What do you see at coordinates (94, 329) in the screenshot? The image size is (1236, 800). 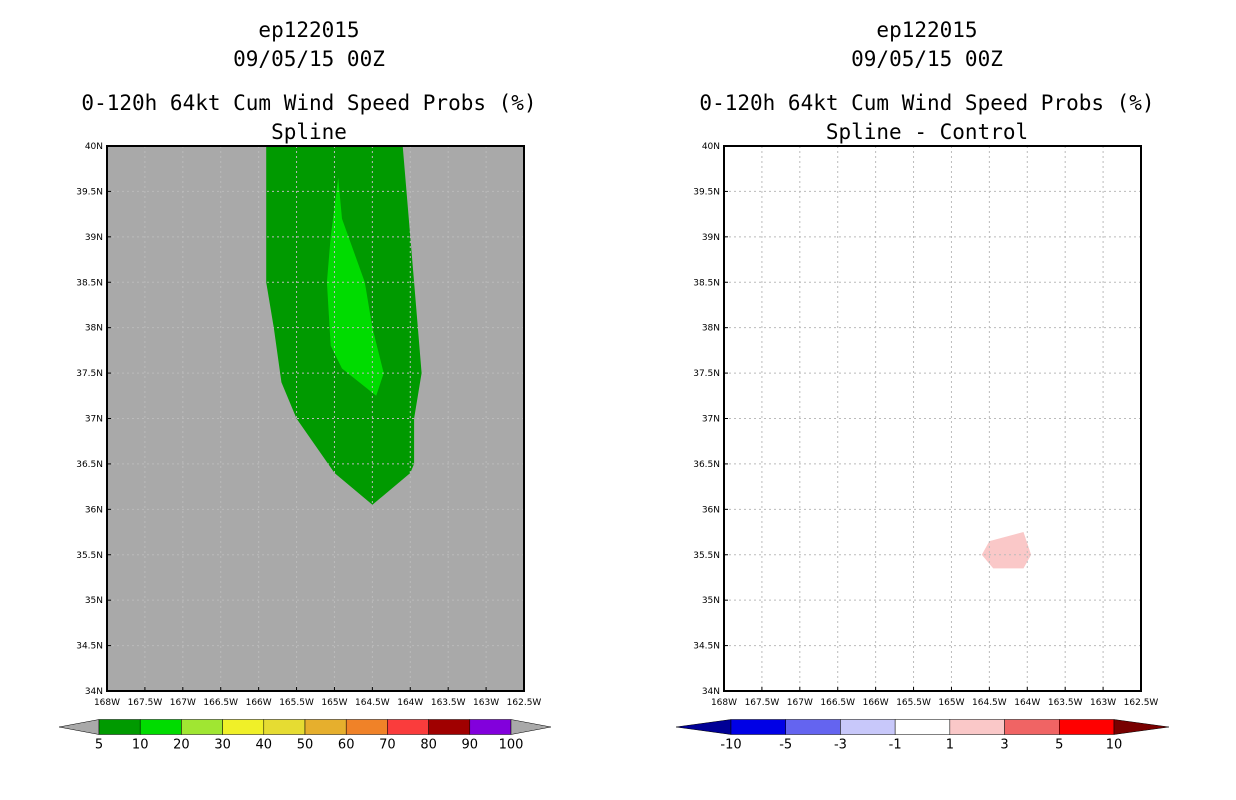 I see `left-y-tick-label: 38N` at bounding box center [94, 329].